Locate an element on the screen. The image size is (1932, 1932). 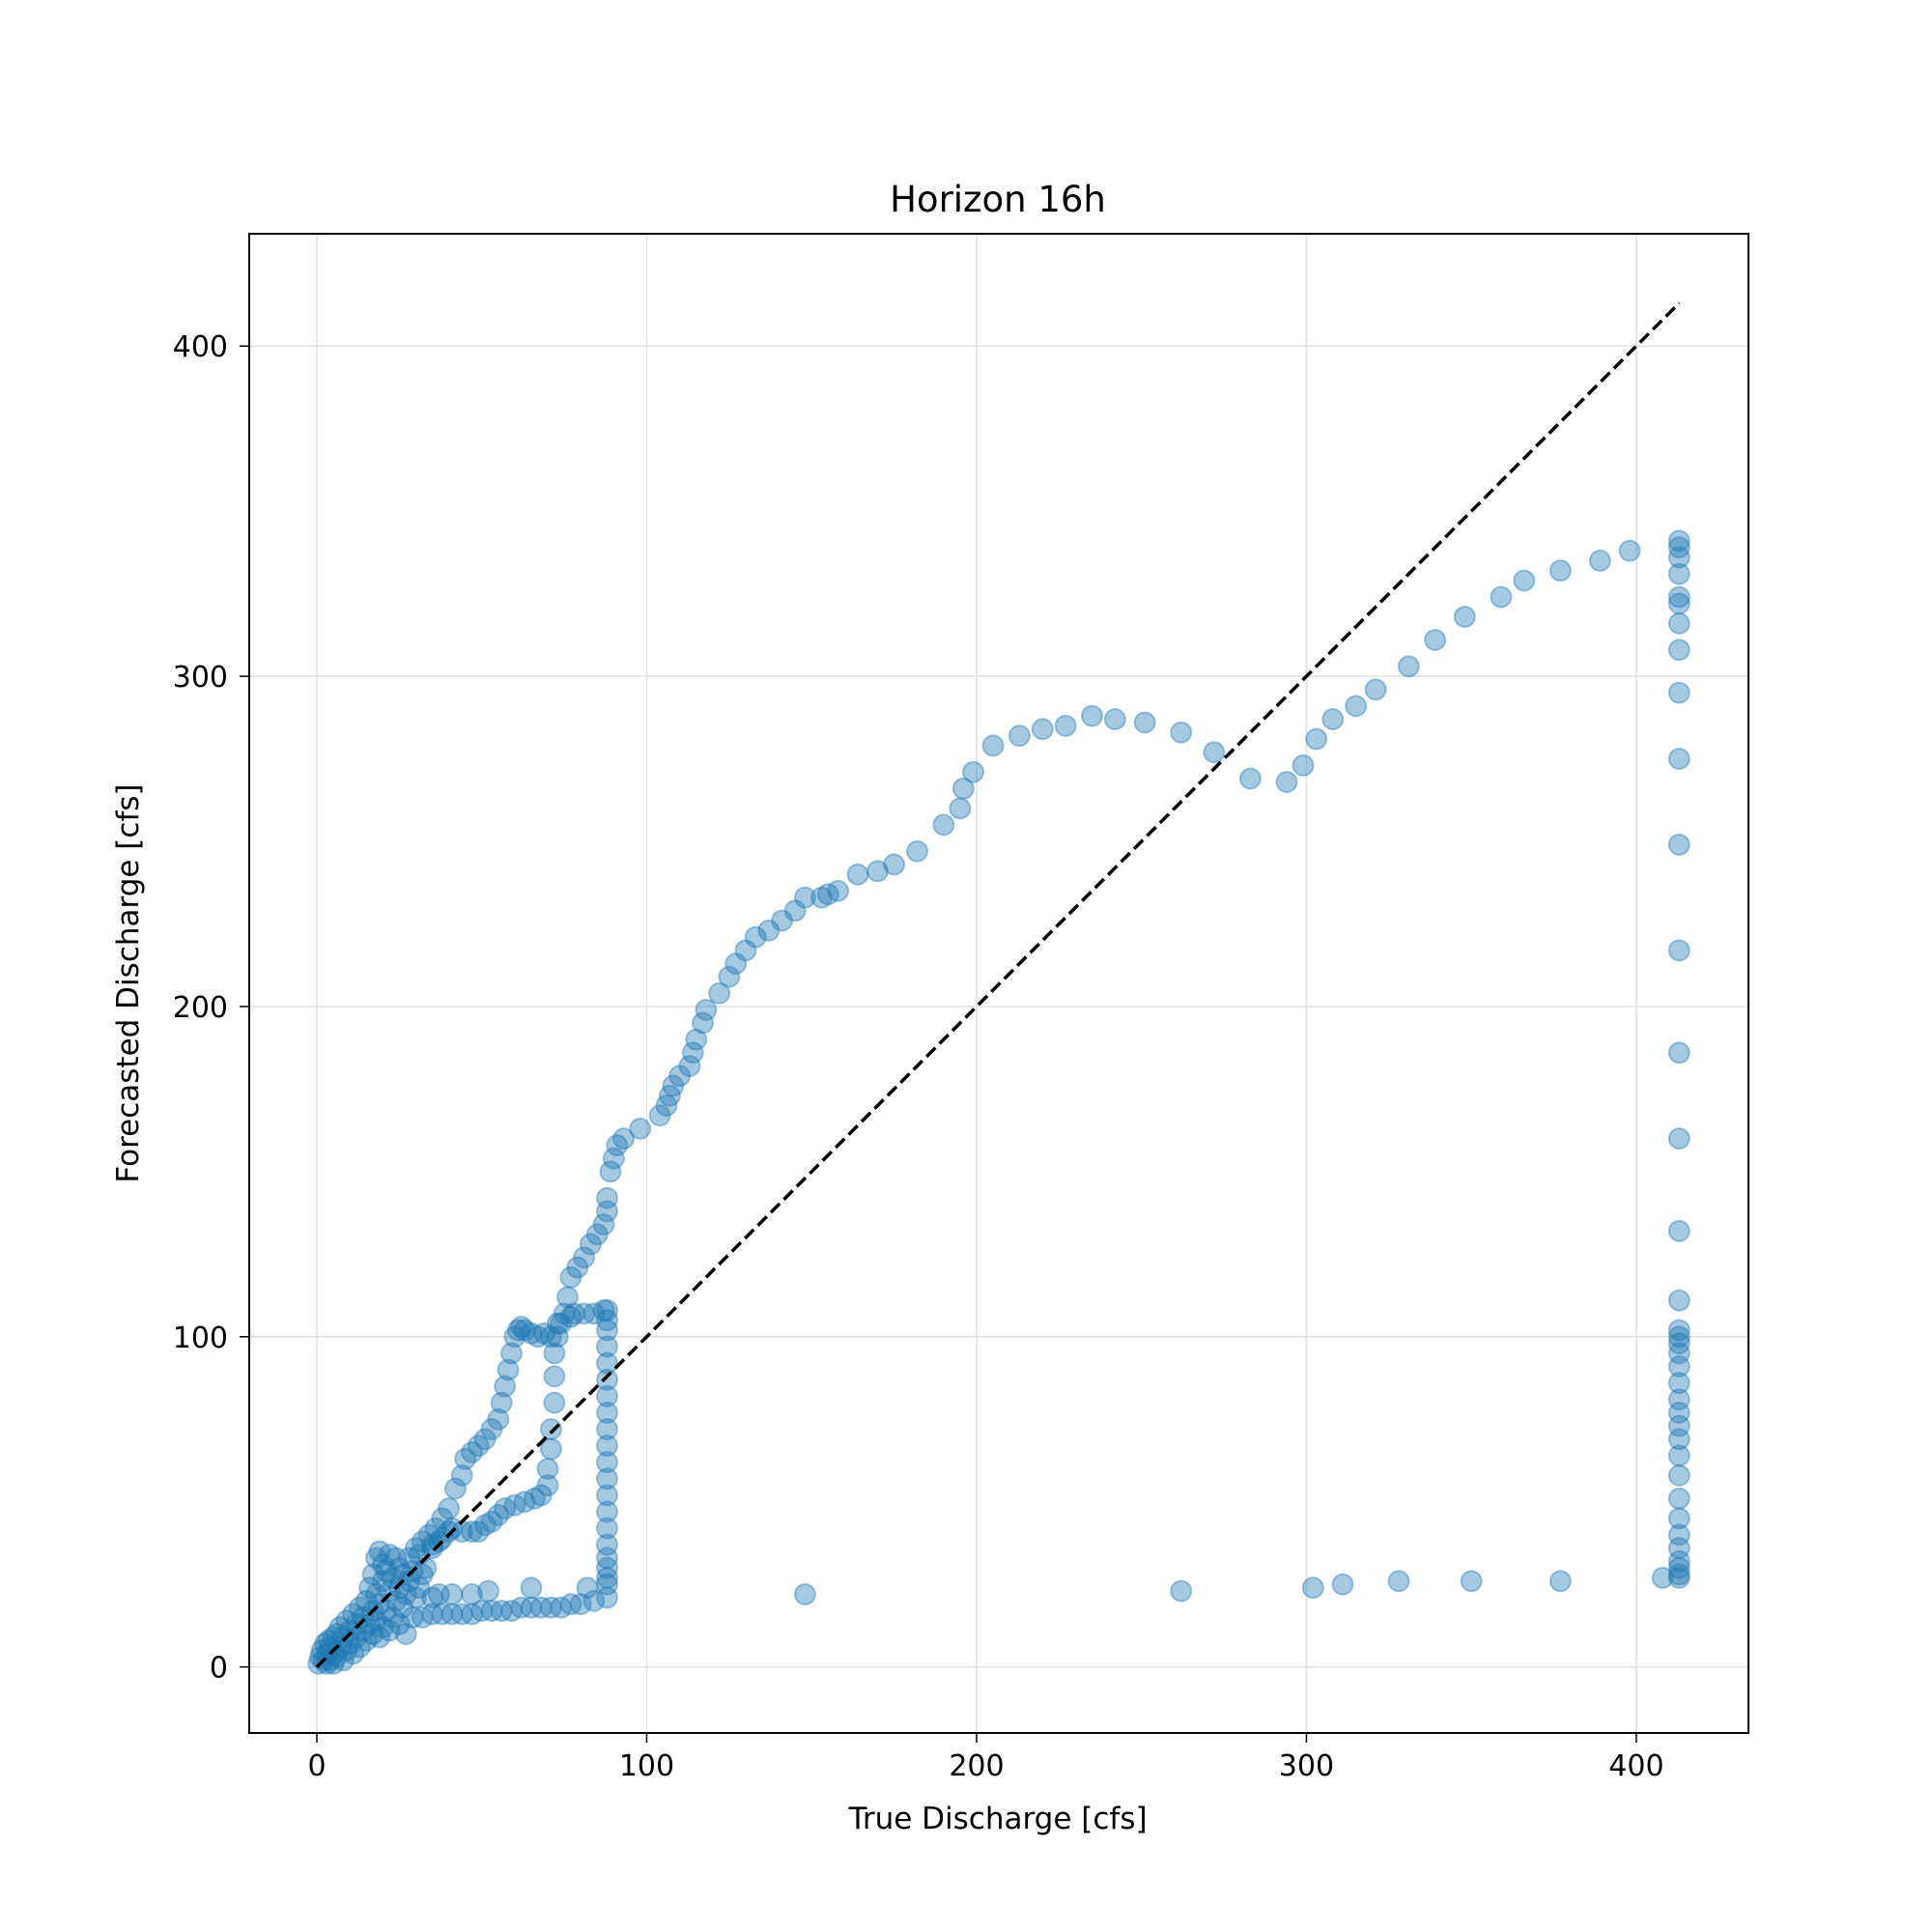
y-tick-label: 100 is located at coordinates (200, 1338).